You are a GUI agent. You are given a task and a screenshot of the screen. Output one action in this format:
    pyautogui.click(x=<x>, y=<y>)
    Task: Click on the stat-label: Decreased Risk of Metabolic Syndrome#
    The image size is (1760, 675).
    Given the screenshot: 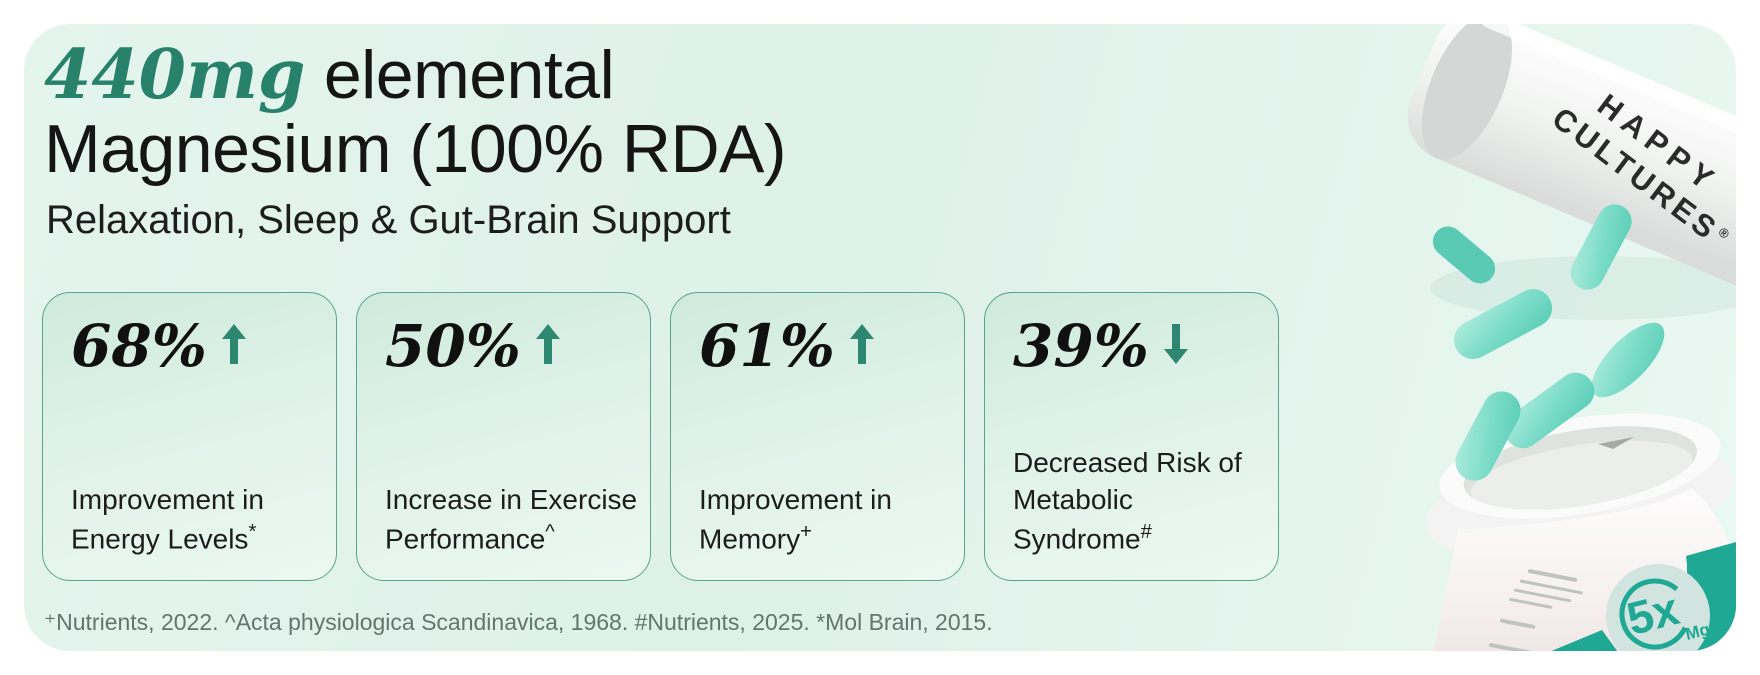 What is the action you would take?
    pyautogui.click(x=1145, y=501)
    